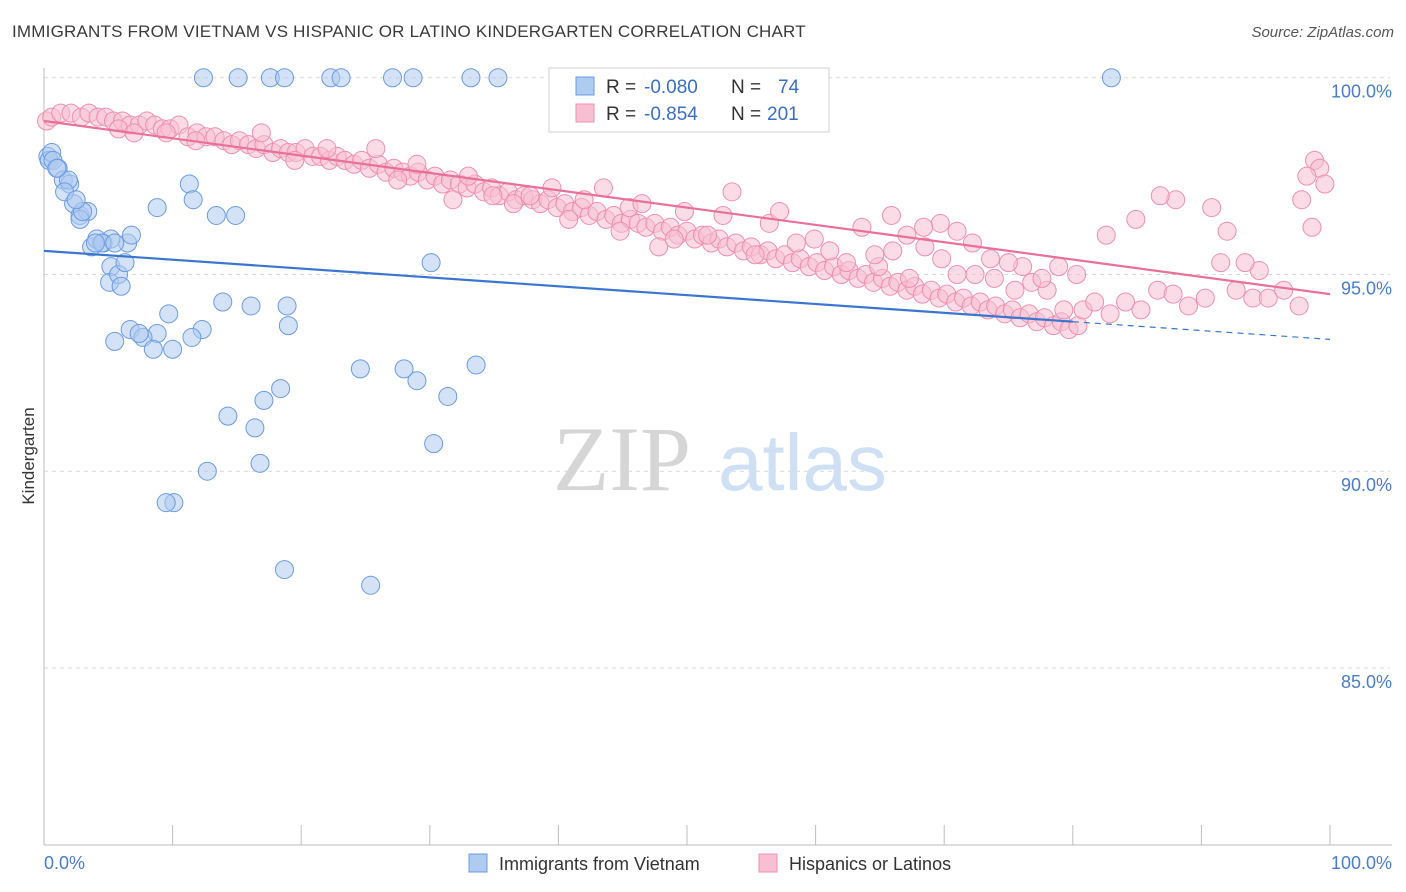 This screenshot has height=892, width=1406. Describe the element at coordinates (64, 863) in the screenshot. I see `x-tick-label: 0.0%` at that location.